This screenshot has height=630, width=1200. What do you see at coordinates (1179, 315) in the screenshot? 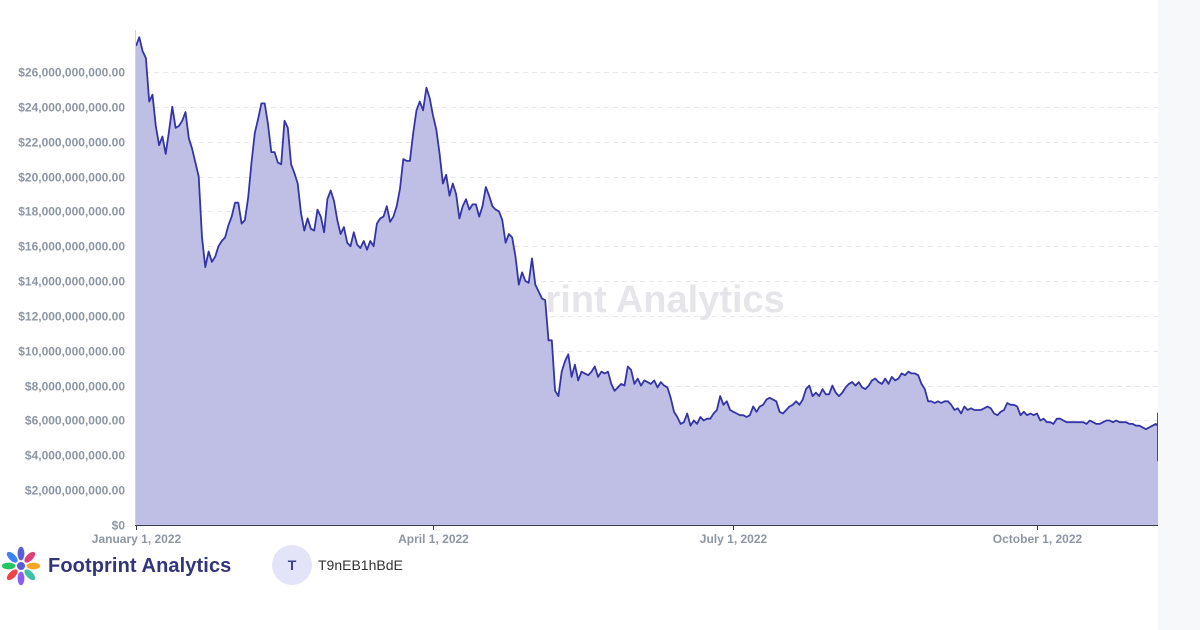
I see `right-panel-strip` at bounding box center [1179, 315].